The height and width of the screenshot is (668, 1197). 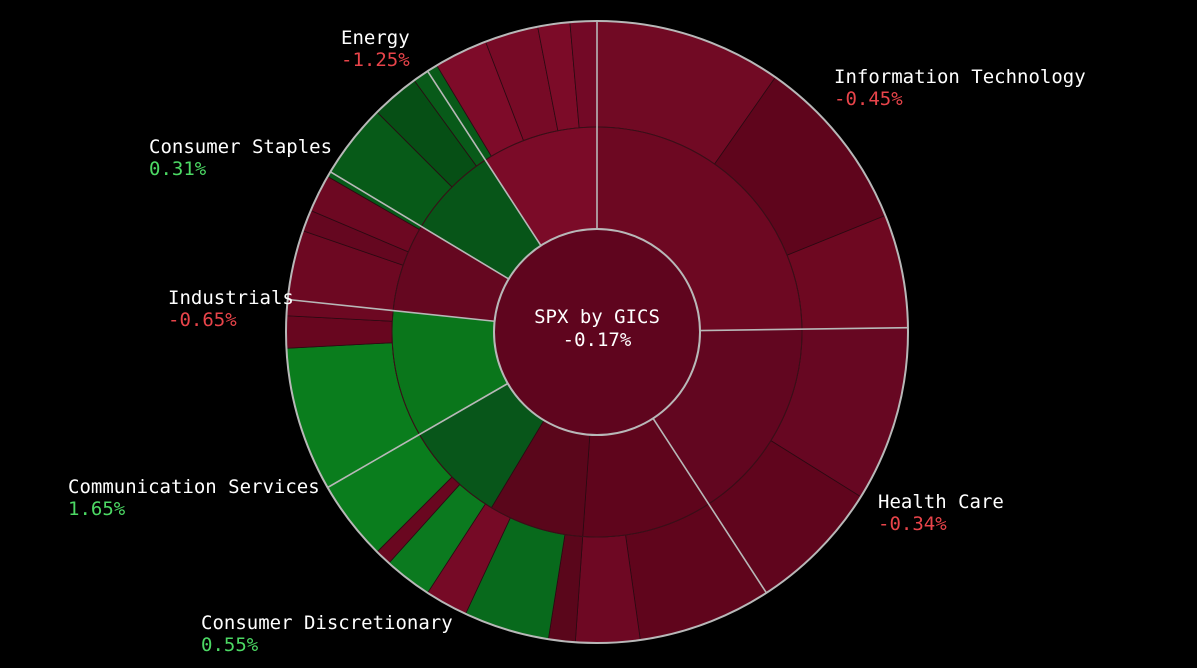 I want to click on sector-change: -0.45%, so click(x=868, y=99).